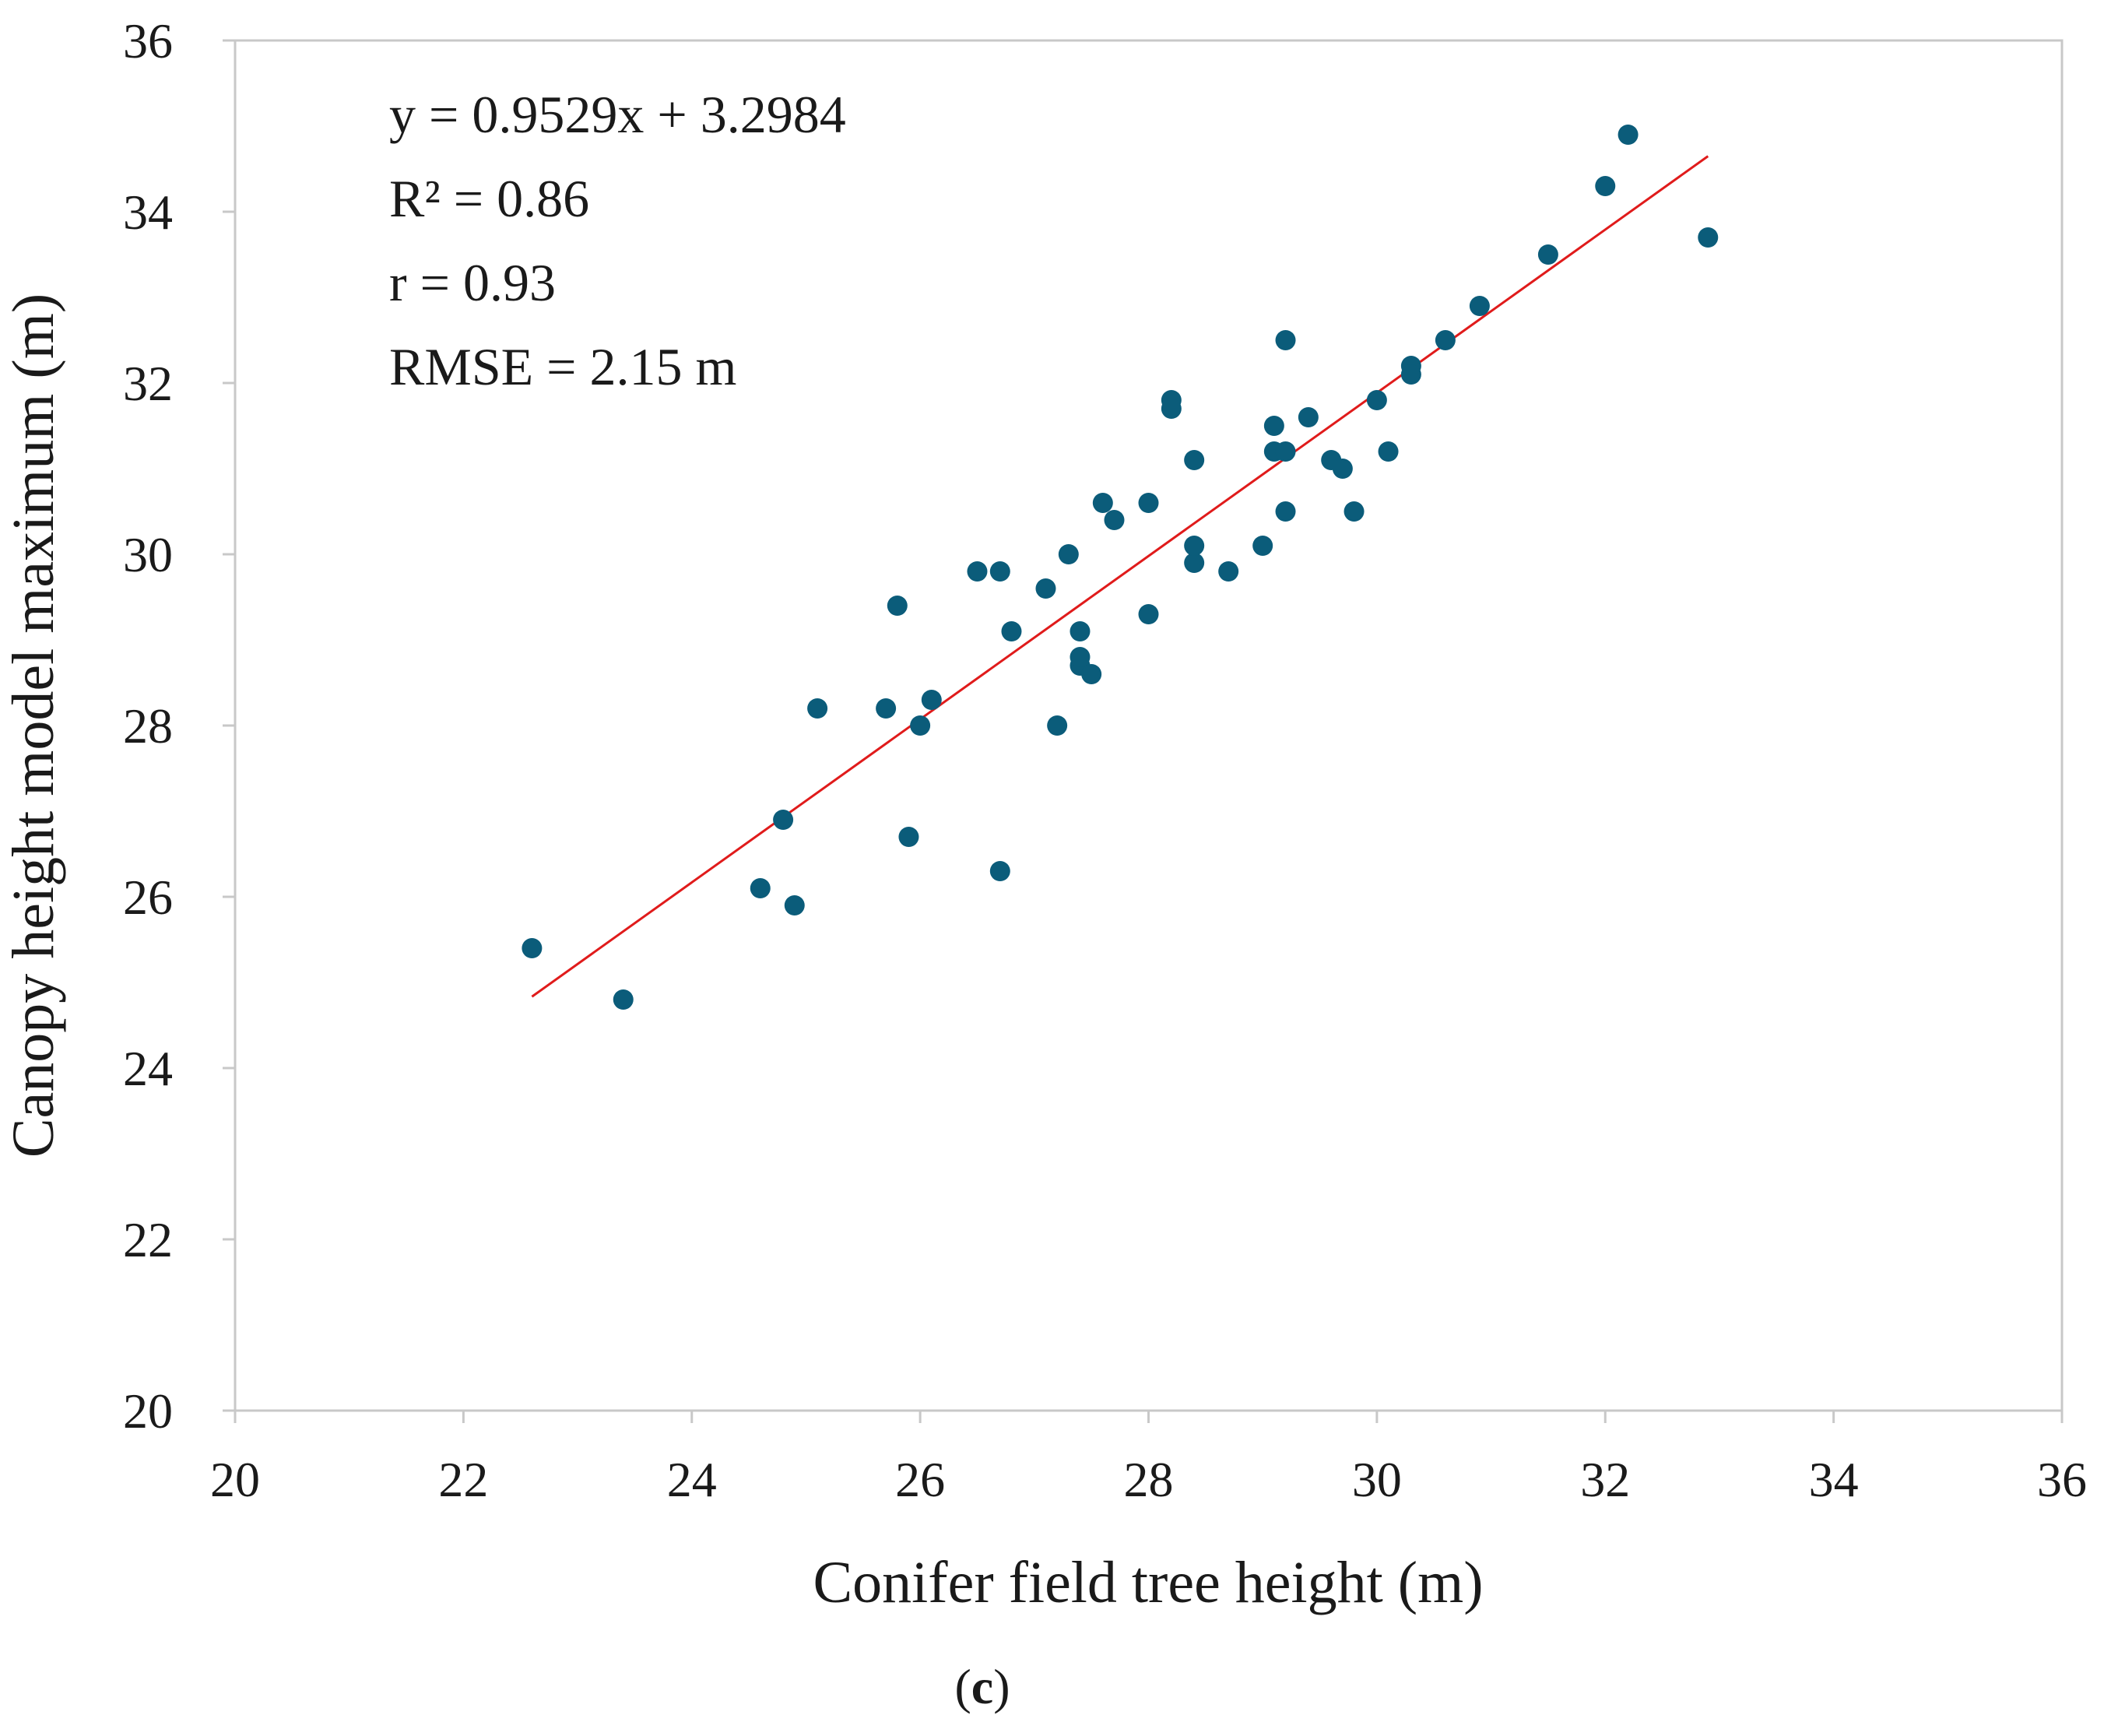 This screenshot has width=2111, height=1736. Describe the element at coordinates (179, 726) in the screenshot. I see `y-axis-ticks: 20 22 24 26 28 30 32 34 36` at that location.